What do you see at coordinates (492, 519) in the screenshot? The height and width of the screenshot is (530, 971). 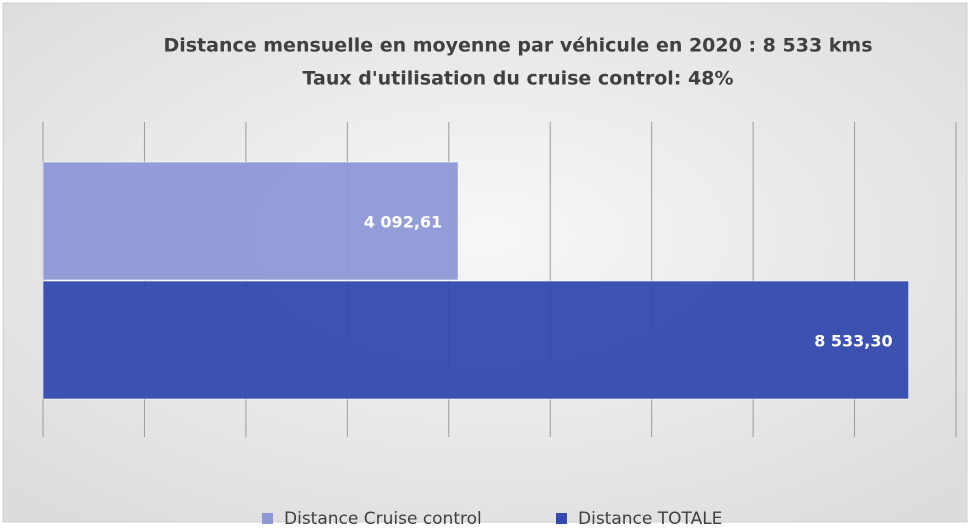 I see `legend: Distance Cruise control Distance TOTALE` at bounding box center [492, 519].